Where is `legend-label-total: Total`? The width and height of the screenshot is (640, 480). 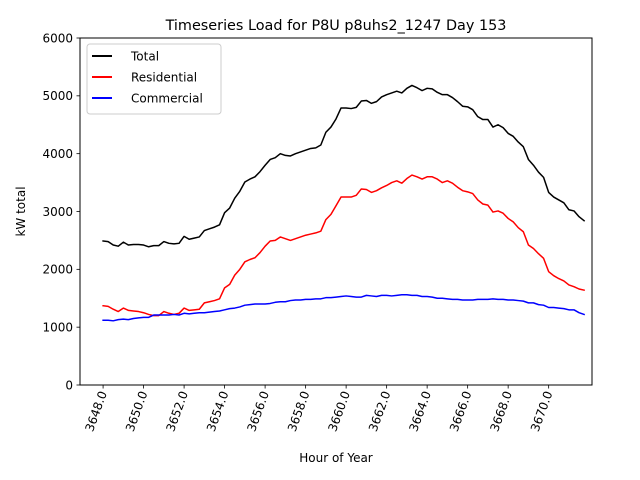 legend-label-total: Total is located at coordinates (144, 57).